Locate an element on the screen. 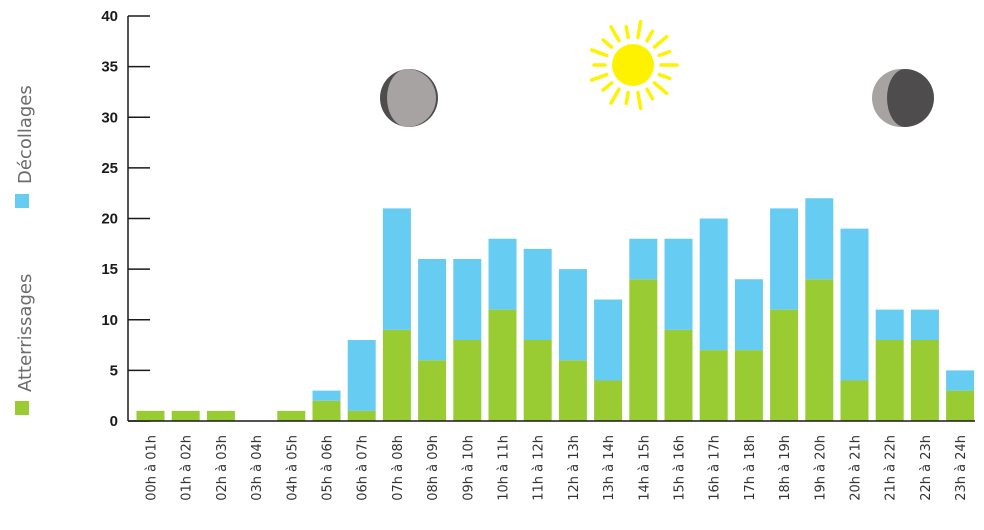 The width and height of the screenshot is (984, 530). y-tick-label: 10 is located at coordinates (109, 320).